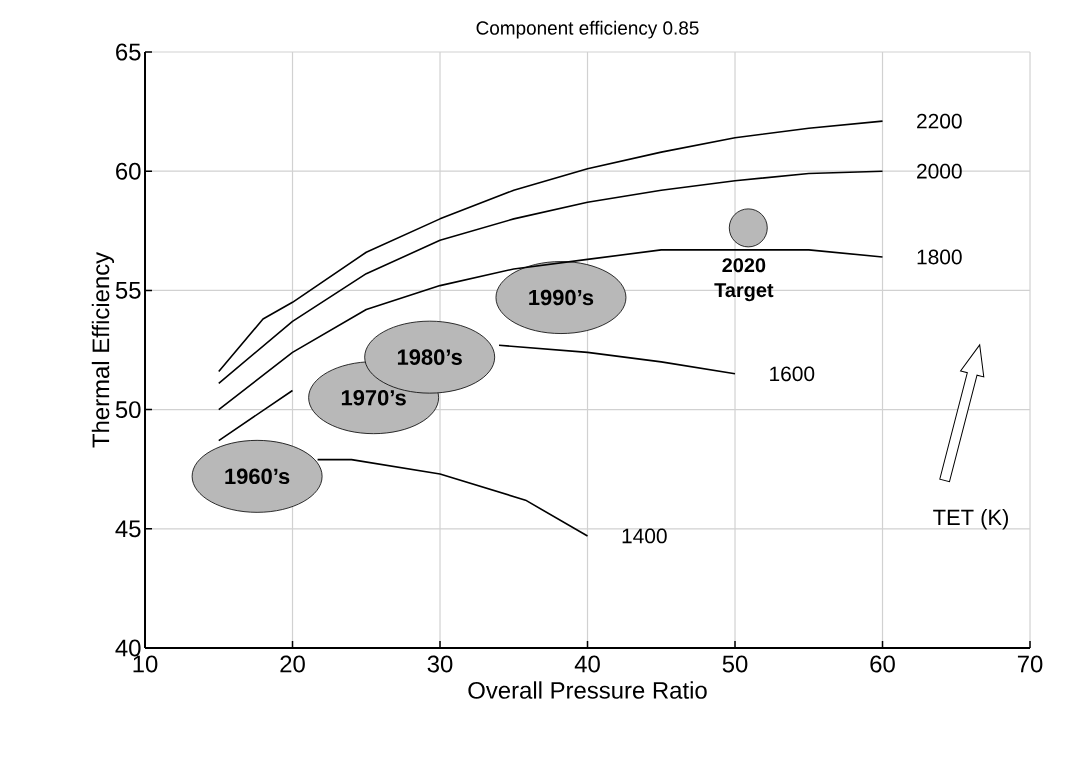 The height and width of the screenshot is (767, 1084). I want to click on annotation: 1960’s, so click(257, 476).